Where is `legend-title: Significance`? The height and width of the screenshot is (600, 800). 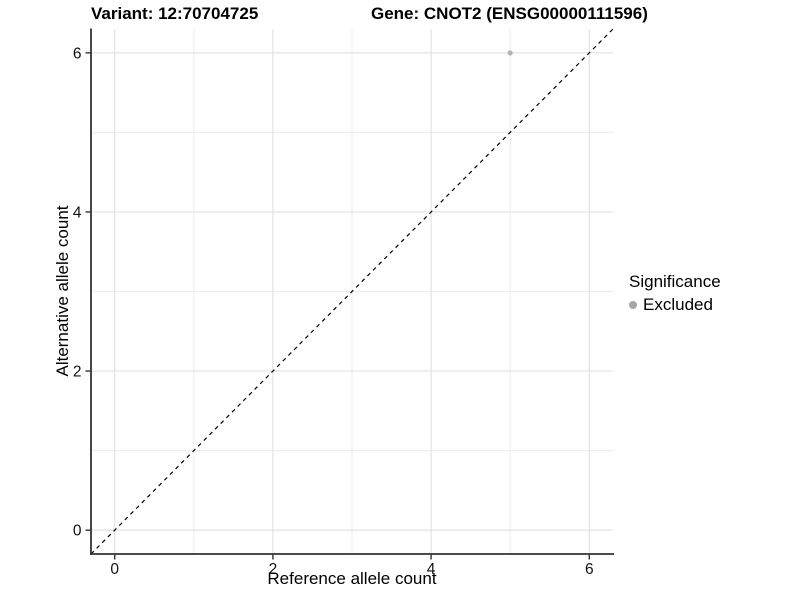
legend-title: Significance is located at coordinates (675, 281).